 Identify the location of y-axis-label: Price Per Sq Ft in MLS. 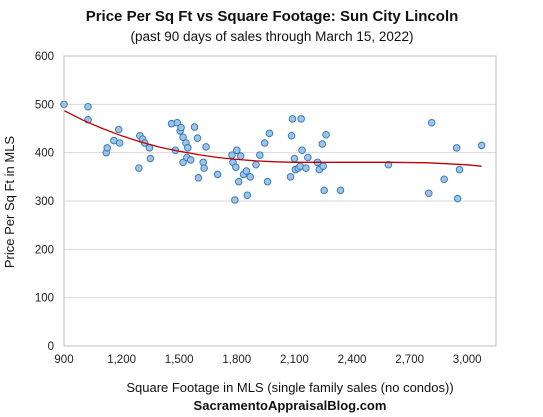
(9, 202).